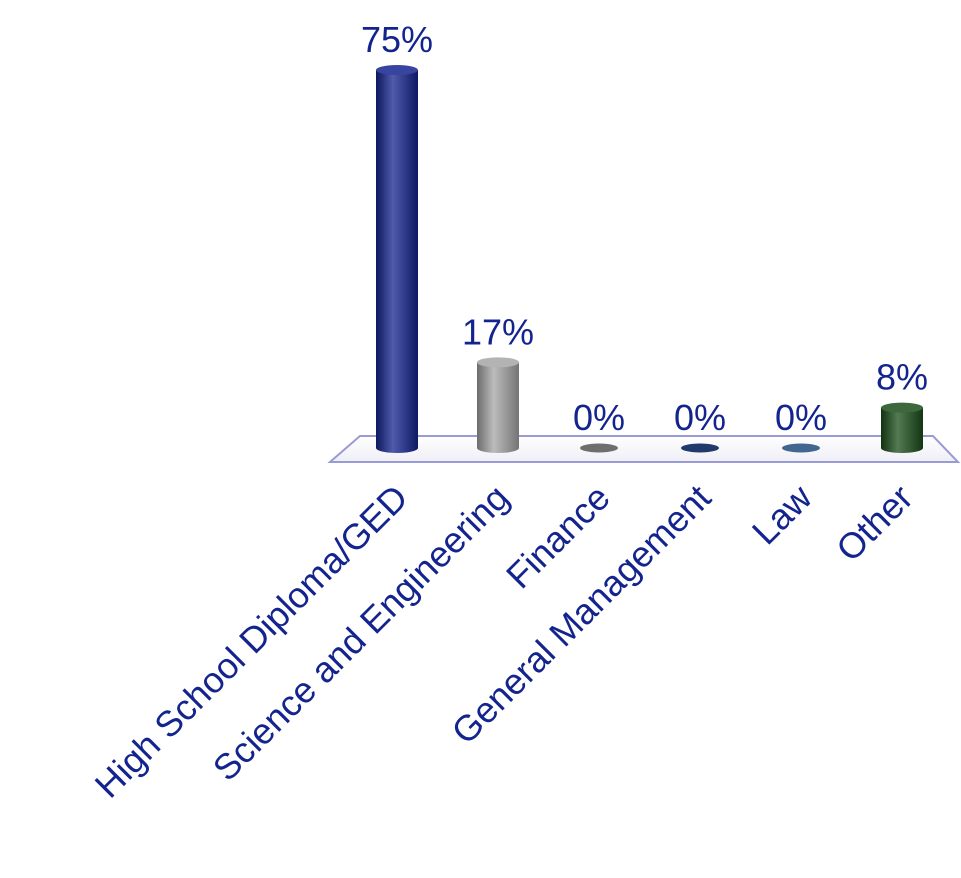  What do you see at coordinates (874, 523) in the screenshot?
I see `category-label-other: Other` at bounding box center [874, 523].